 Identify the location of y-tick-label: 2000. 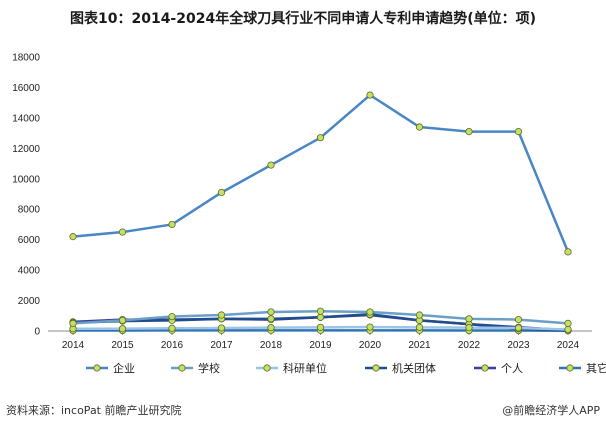
(29, 301).